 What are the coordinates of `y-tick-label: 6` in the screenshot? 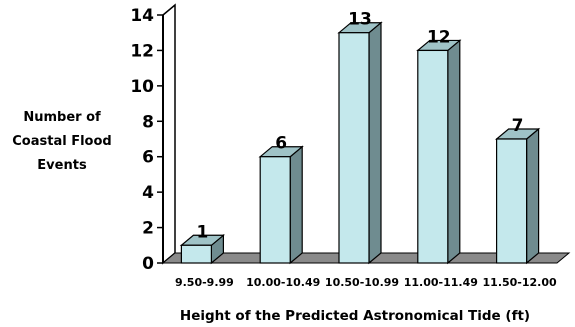 It's located at (148, 158).